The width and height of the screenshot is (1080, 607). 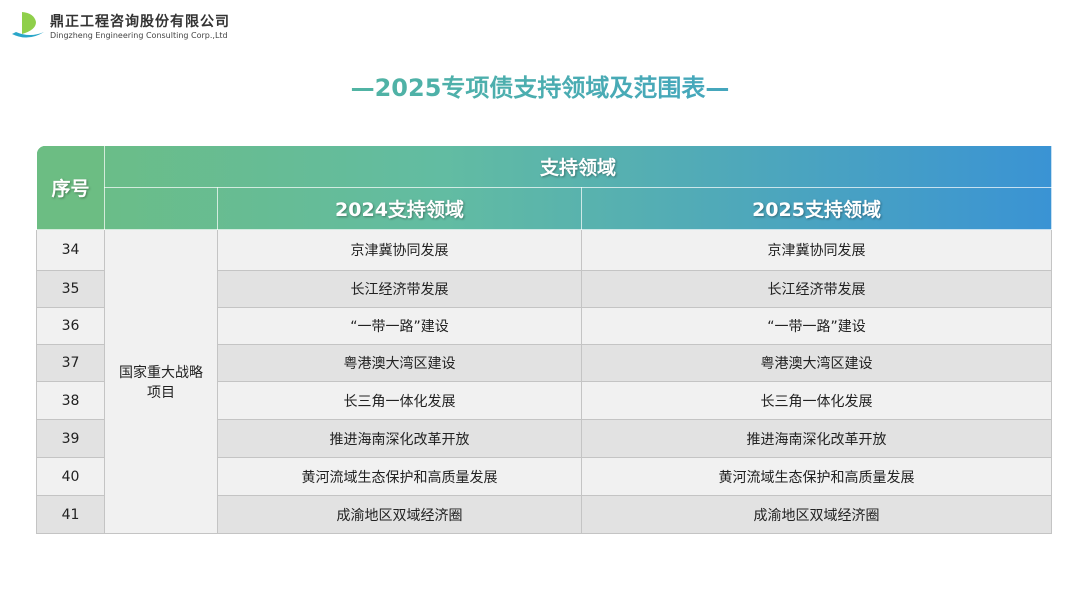 What do you see at coordinates (816, 250) in the screenshot?
I see `cell-2025: 京津冀协同发展` at bounding box center [816, 250].